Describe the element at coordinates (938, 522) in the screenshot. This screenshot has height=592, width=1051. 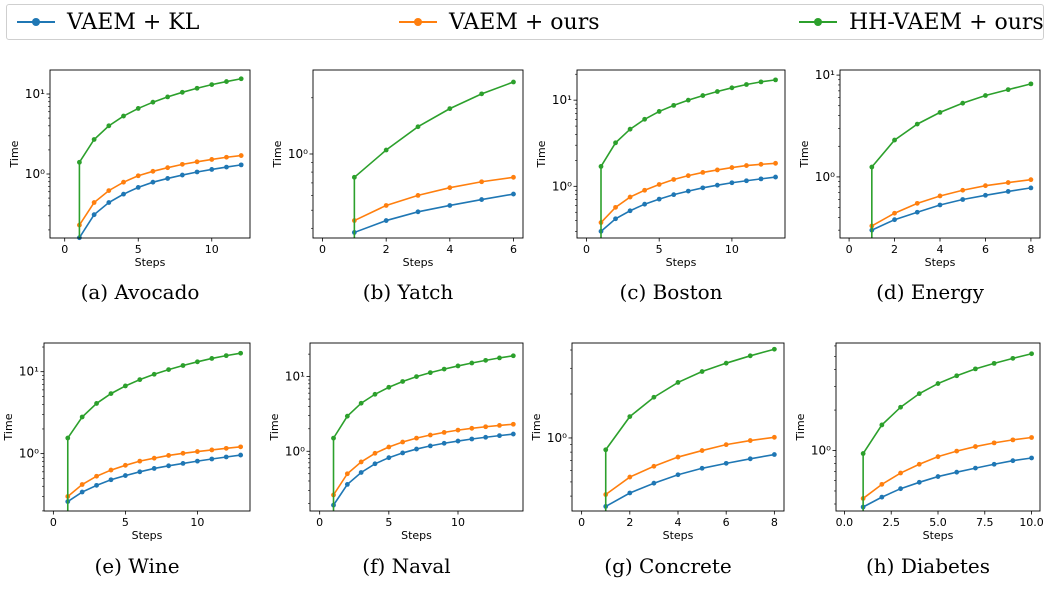
I see `x-tick-label: 5.0` at that location.